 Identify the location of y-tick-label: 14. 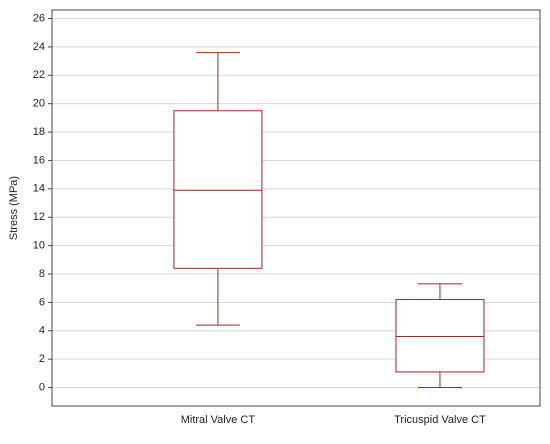
(39, 189).